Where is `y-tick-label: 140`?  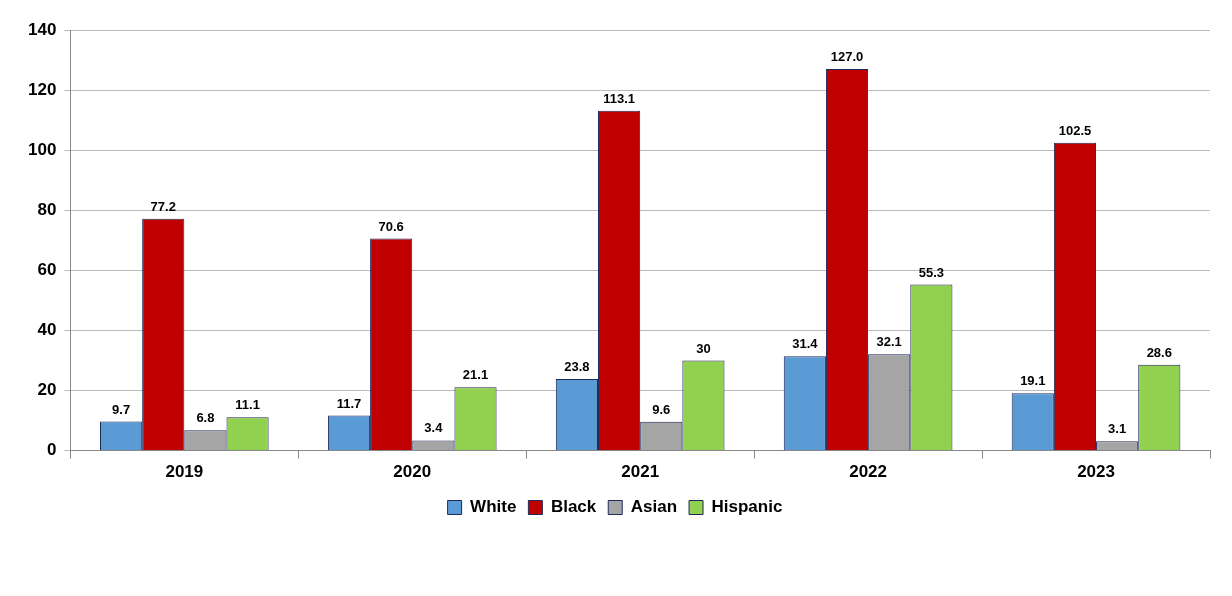
y-tick-label: 140 is located at coordinates (42, 29).